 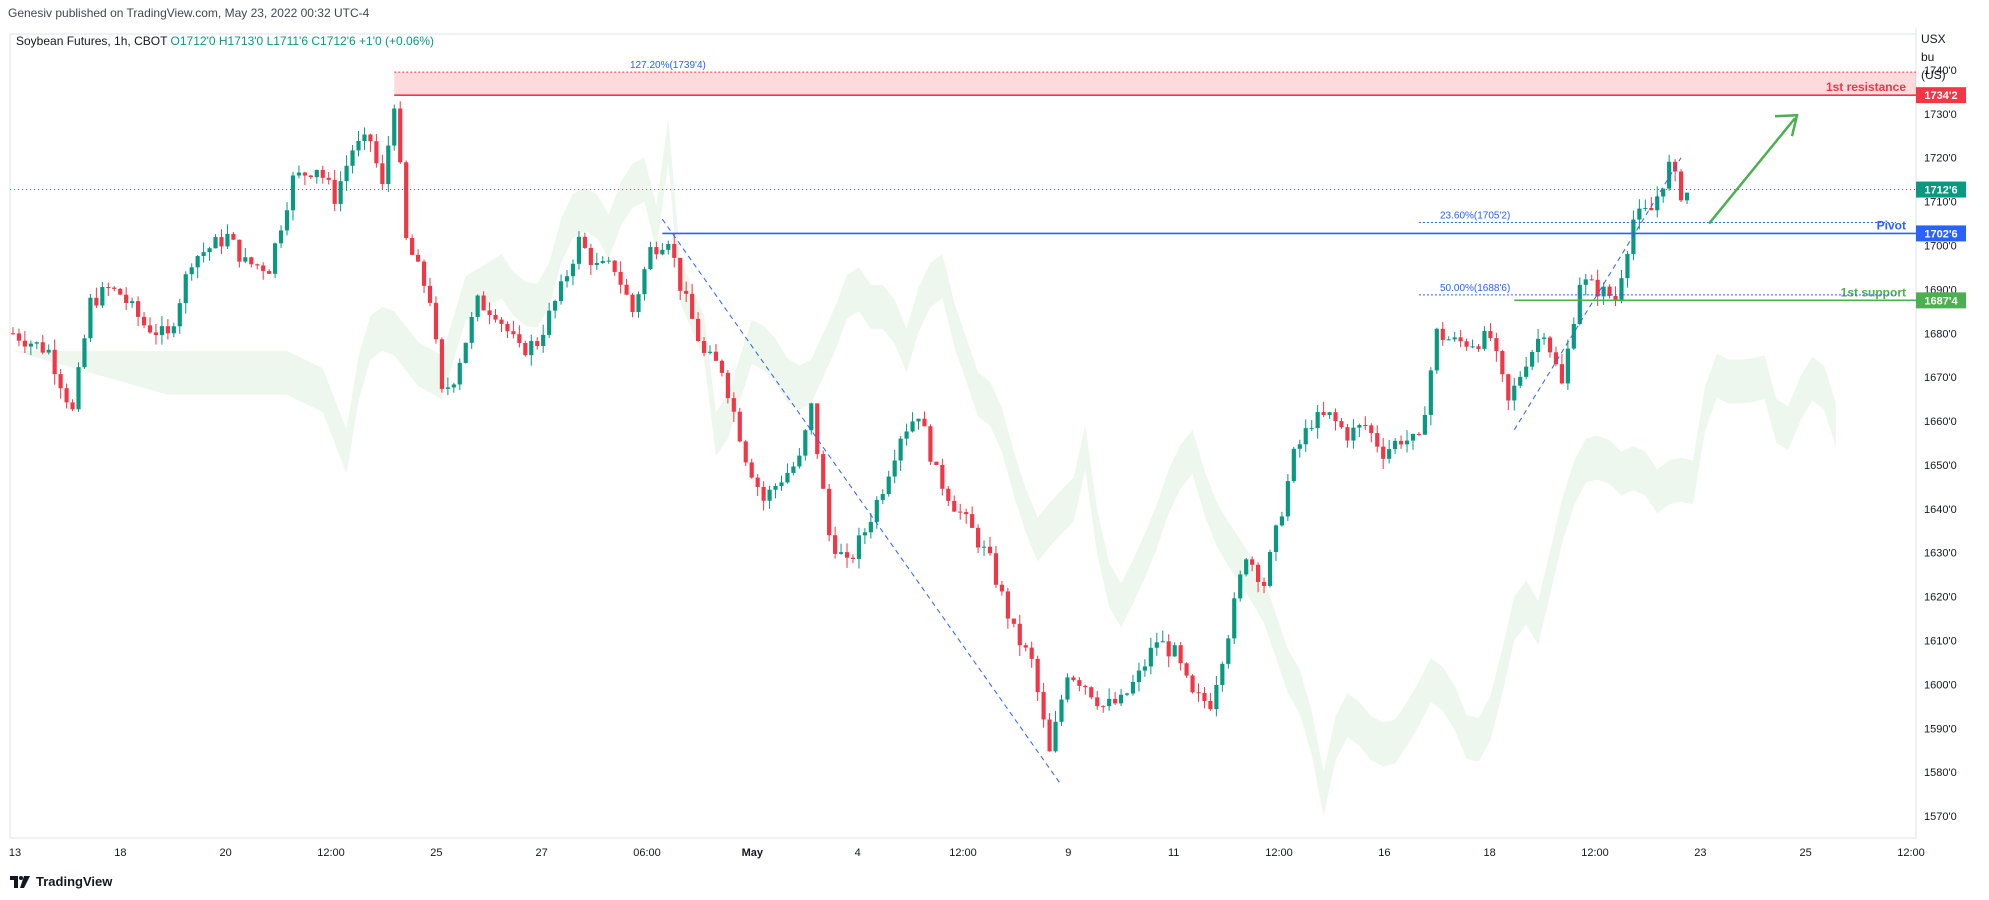 I want to click on price-tick-label: 1730'0, so click(x=1940, y=115).